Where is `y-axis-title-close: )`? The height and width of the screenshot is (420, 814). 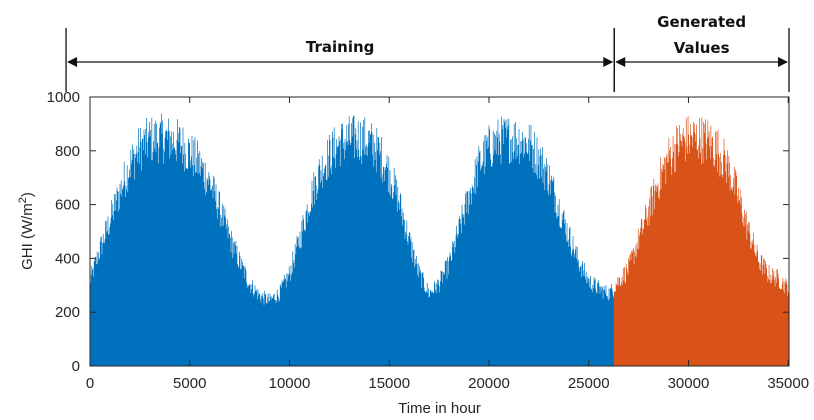
y-axis-title-close: ) is located at coordinates (27, 194).